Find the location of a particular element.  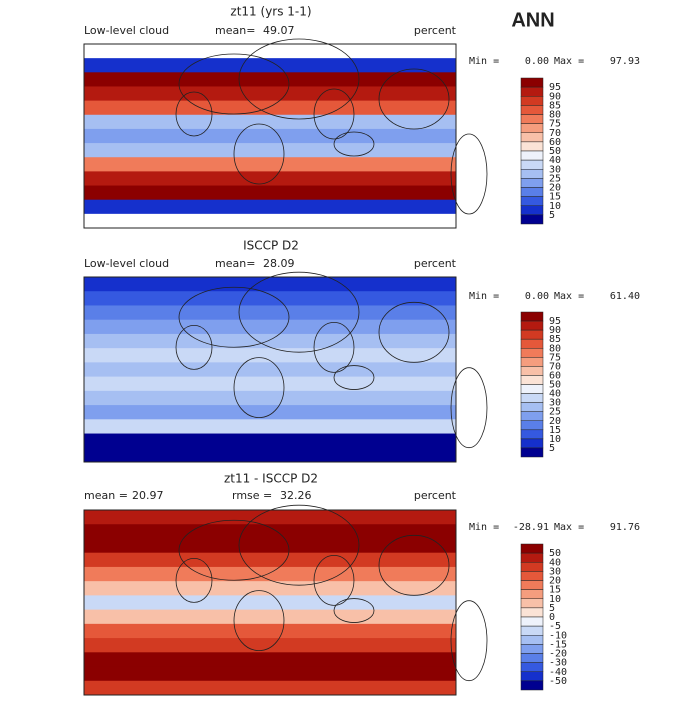

max-value: 91.76 is located at coordinates (625, 527).